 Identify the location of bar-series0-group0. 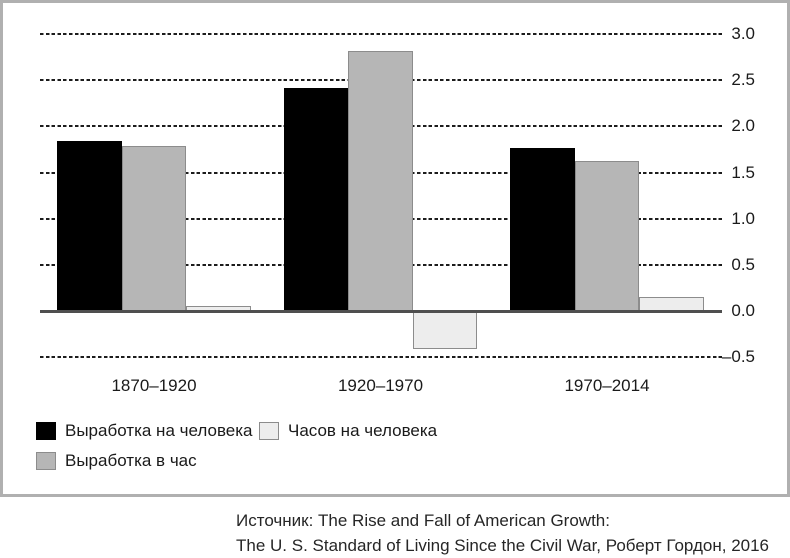
(89, 226).